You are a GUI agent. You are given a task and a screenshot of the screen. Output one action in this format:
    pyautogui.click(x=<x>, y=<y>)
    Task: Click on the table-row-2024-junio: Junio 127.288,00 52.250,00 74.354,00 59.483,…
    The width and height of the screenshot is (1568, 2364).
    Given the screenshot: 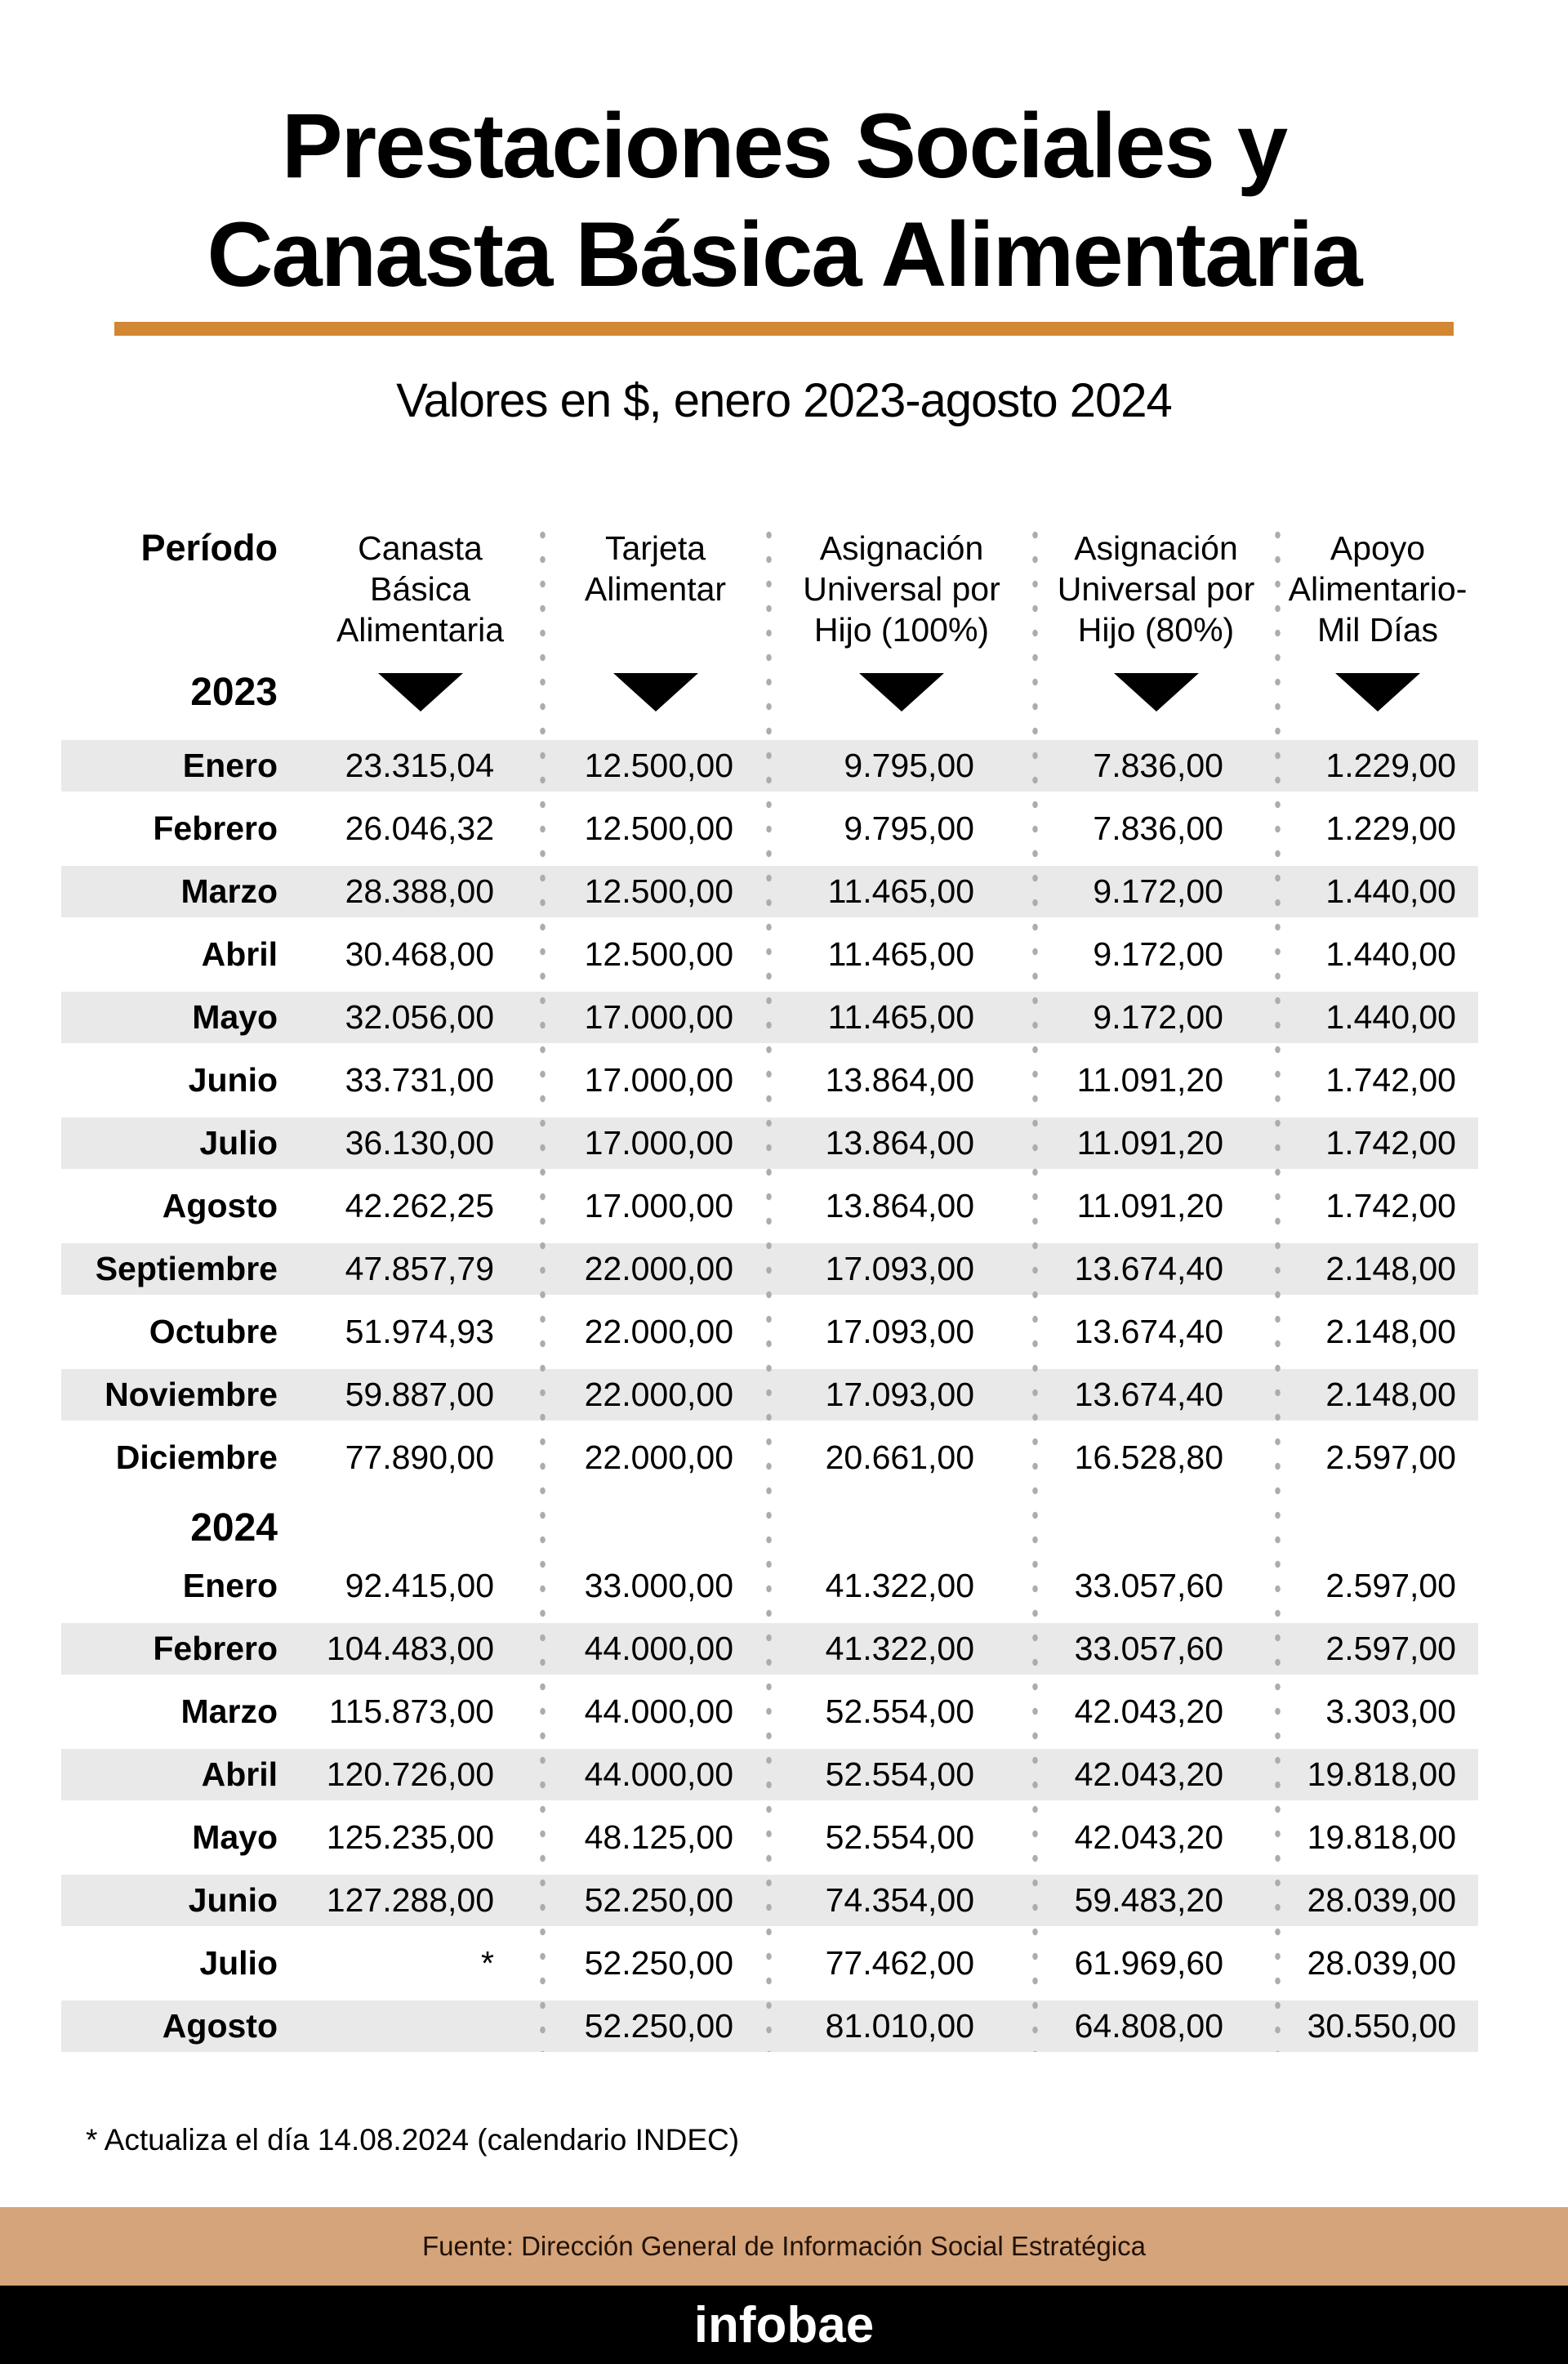 What is the action you would take?
    pyautogui.click(x=769, y=1900)
    